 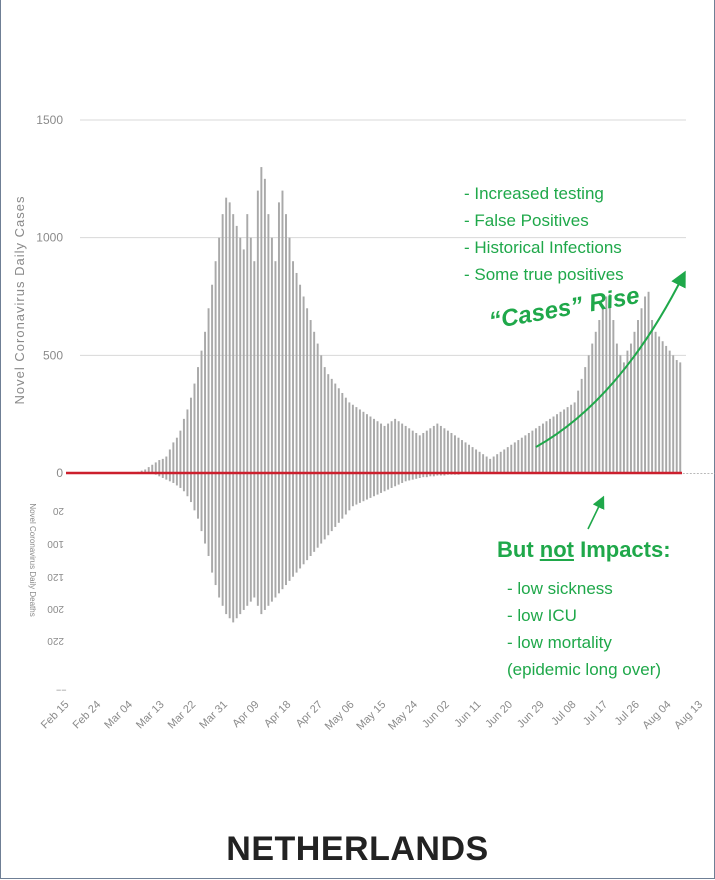 What do you see at coordinates (467, 714) in the screenshot?
I see `x-tick-label: Jun 11` at bounding box center [467, 714].